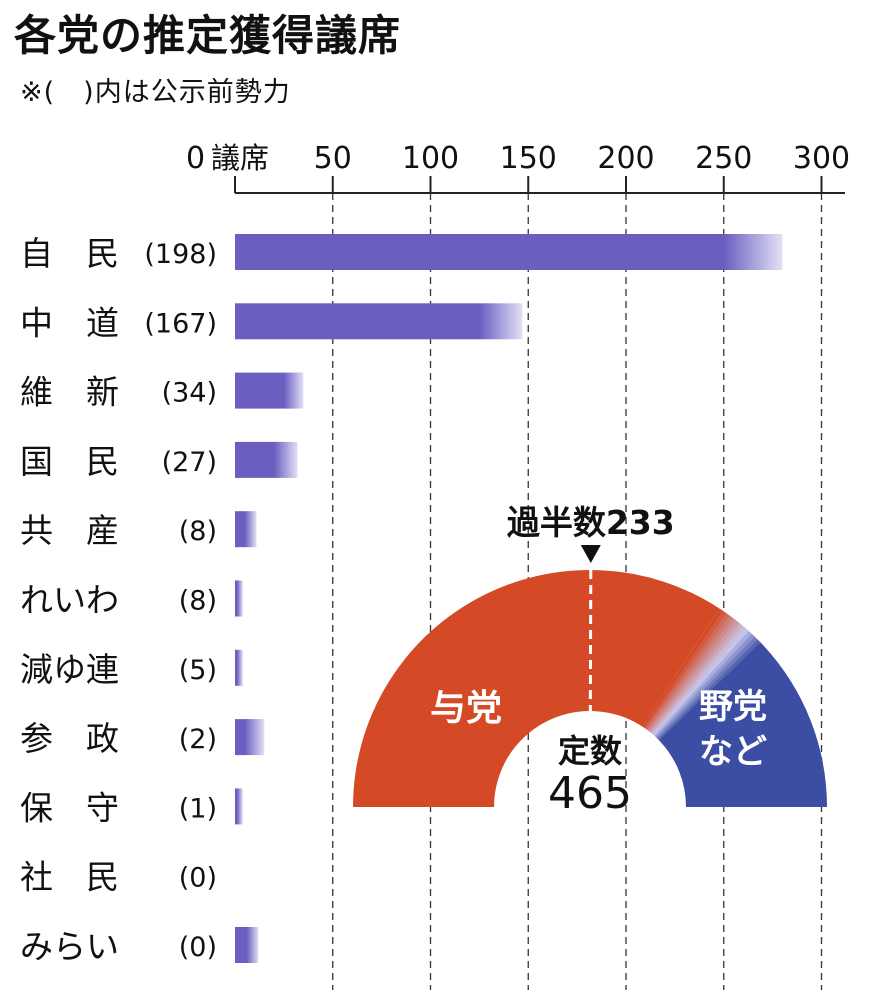 This screenshot has height=1000, width=877. What do you see at coordinates (536, 688) in the screenshot?
I see `ruling-segment` at bounding box center [536, 688].